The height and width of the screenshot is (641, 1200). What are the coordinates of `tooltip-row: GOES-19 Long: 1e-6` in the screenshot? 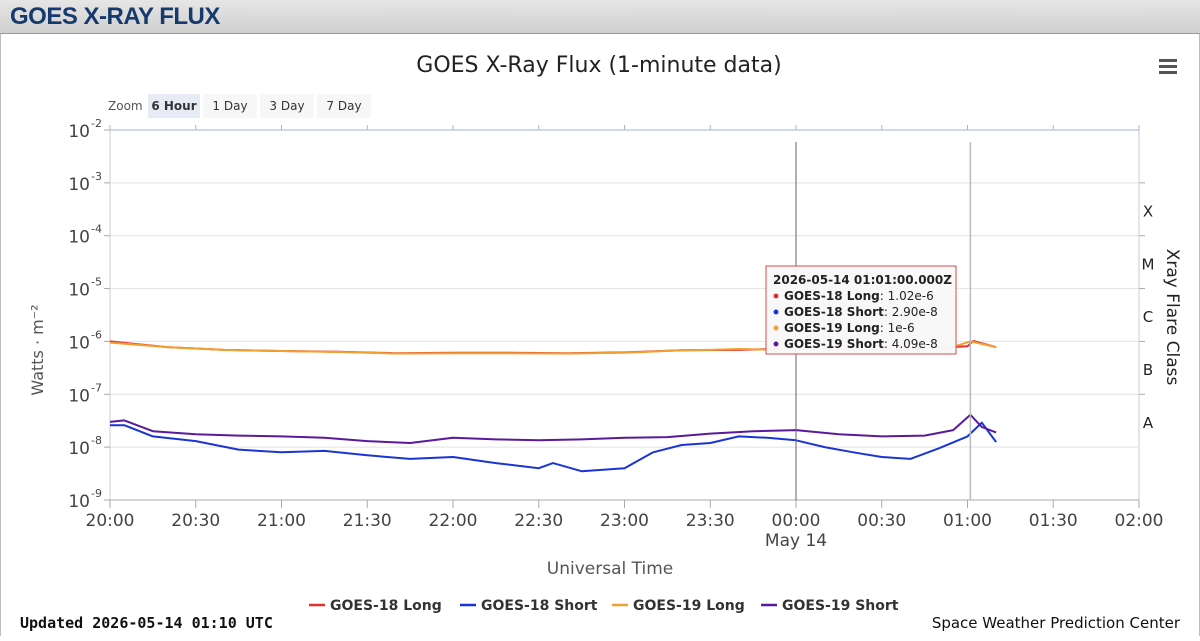 It's located at (849, 328).